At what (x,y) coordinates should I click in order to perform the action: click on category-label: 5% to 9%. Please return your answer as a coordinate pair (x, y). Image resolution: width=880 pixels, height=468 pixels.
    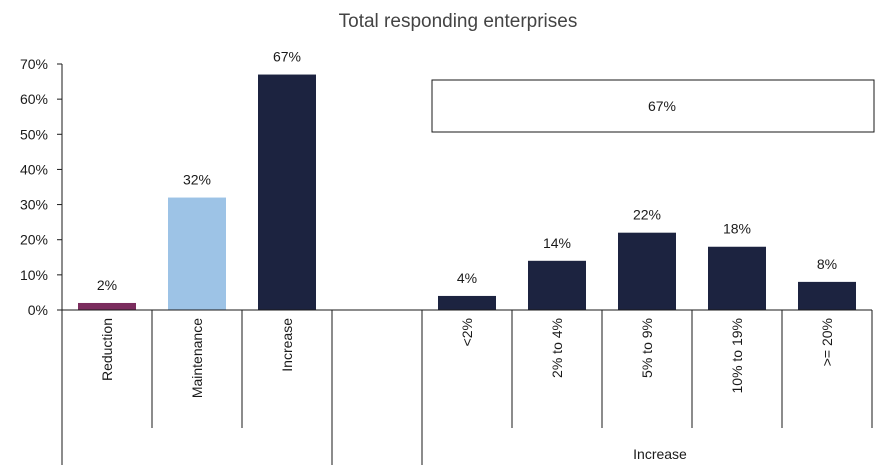
    Looking at the image, I should click on (647, 348).